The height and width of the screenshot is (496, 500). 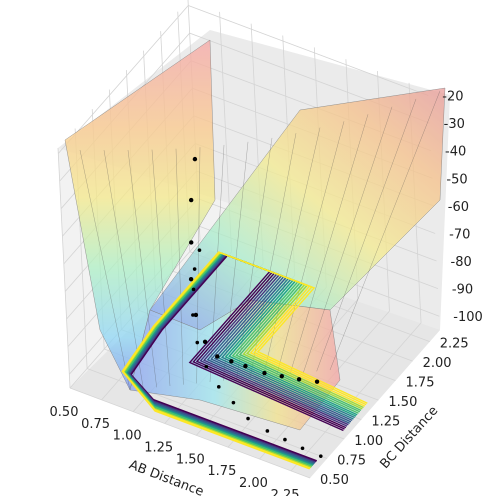 What do you see at coordinates (468, 317) in the screenshot?
I see `z-tick-label: -100` at bounding box center [468, 317].